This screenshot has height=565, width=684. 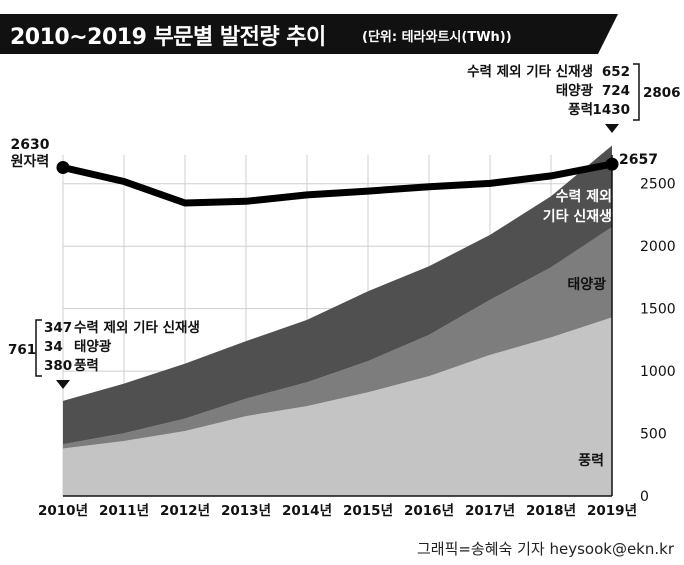 What do you see at coordinates (591, 461) in the screenshot?
I see `area-label-wind: 풍력` at bounding box center [591, 461].